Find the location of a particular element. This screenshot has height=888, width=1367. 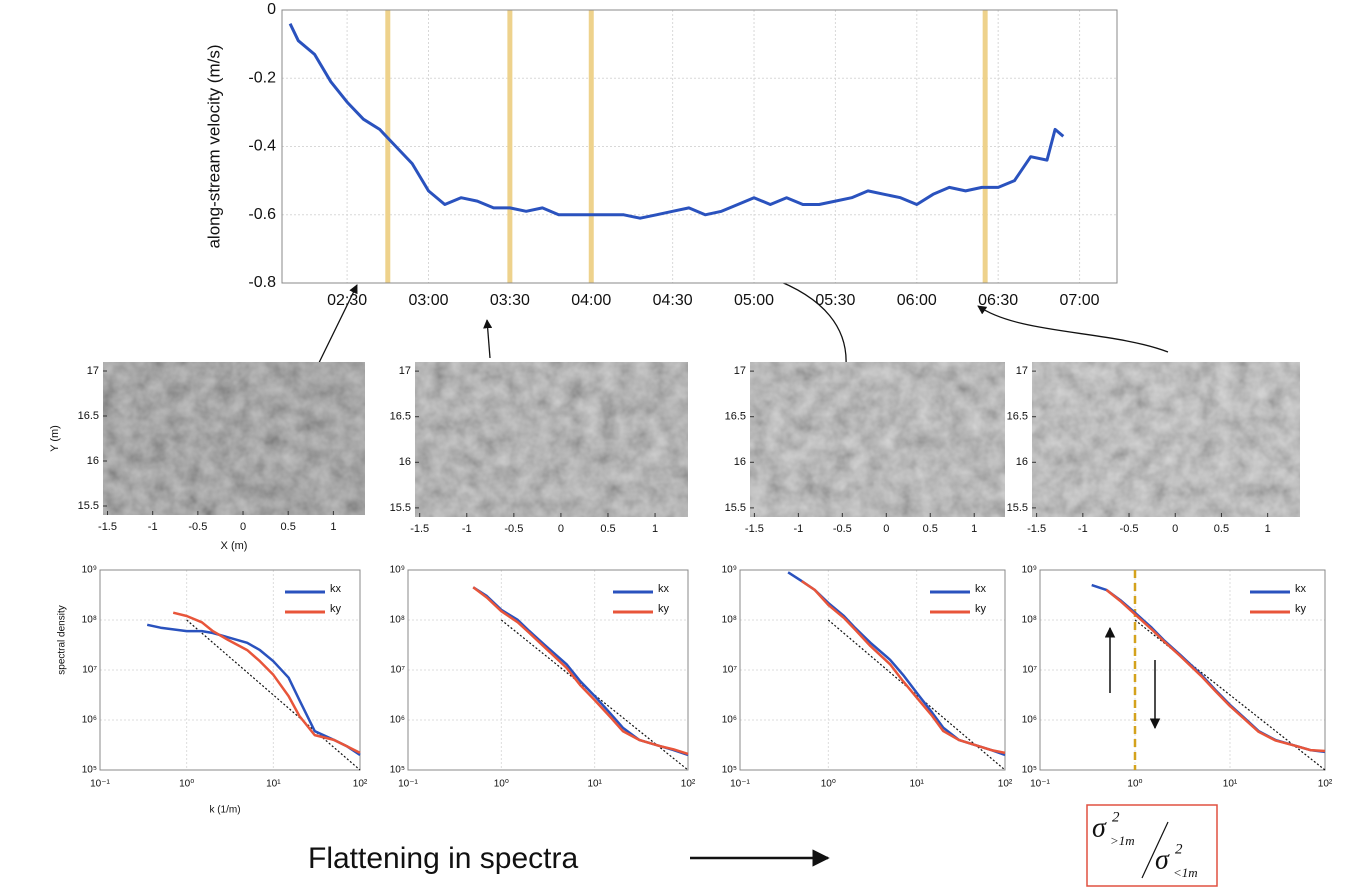

x-tick-label: 06:30 is located at coordinates (998, 300).